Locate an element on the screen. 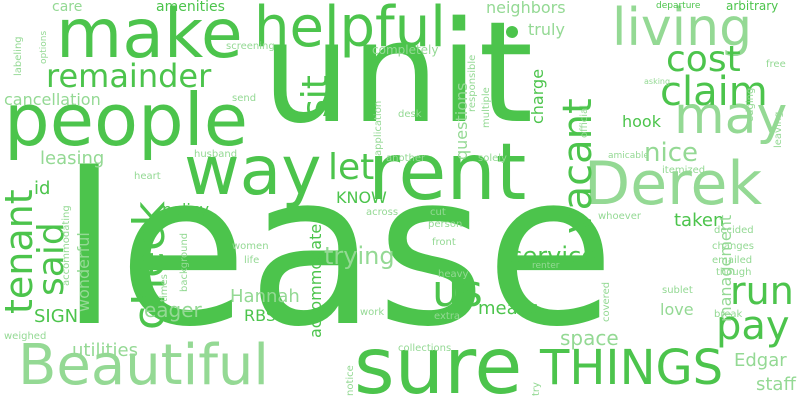 The width and height of the screenshot is (800, 400). word-another: another is located at coordinates (406, 158).